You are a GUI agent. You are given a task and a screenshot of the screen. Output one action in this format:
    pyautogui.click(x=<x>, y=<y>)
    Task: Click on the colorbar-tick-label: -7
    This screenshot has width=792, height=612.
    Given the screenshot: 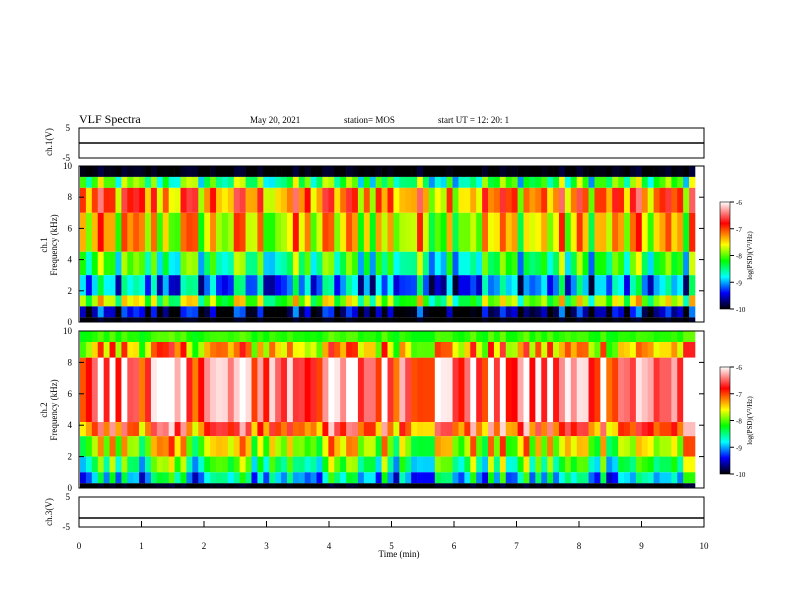 What is the action you would take?
    pyautogui.click(x=739, y=395)
    